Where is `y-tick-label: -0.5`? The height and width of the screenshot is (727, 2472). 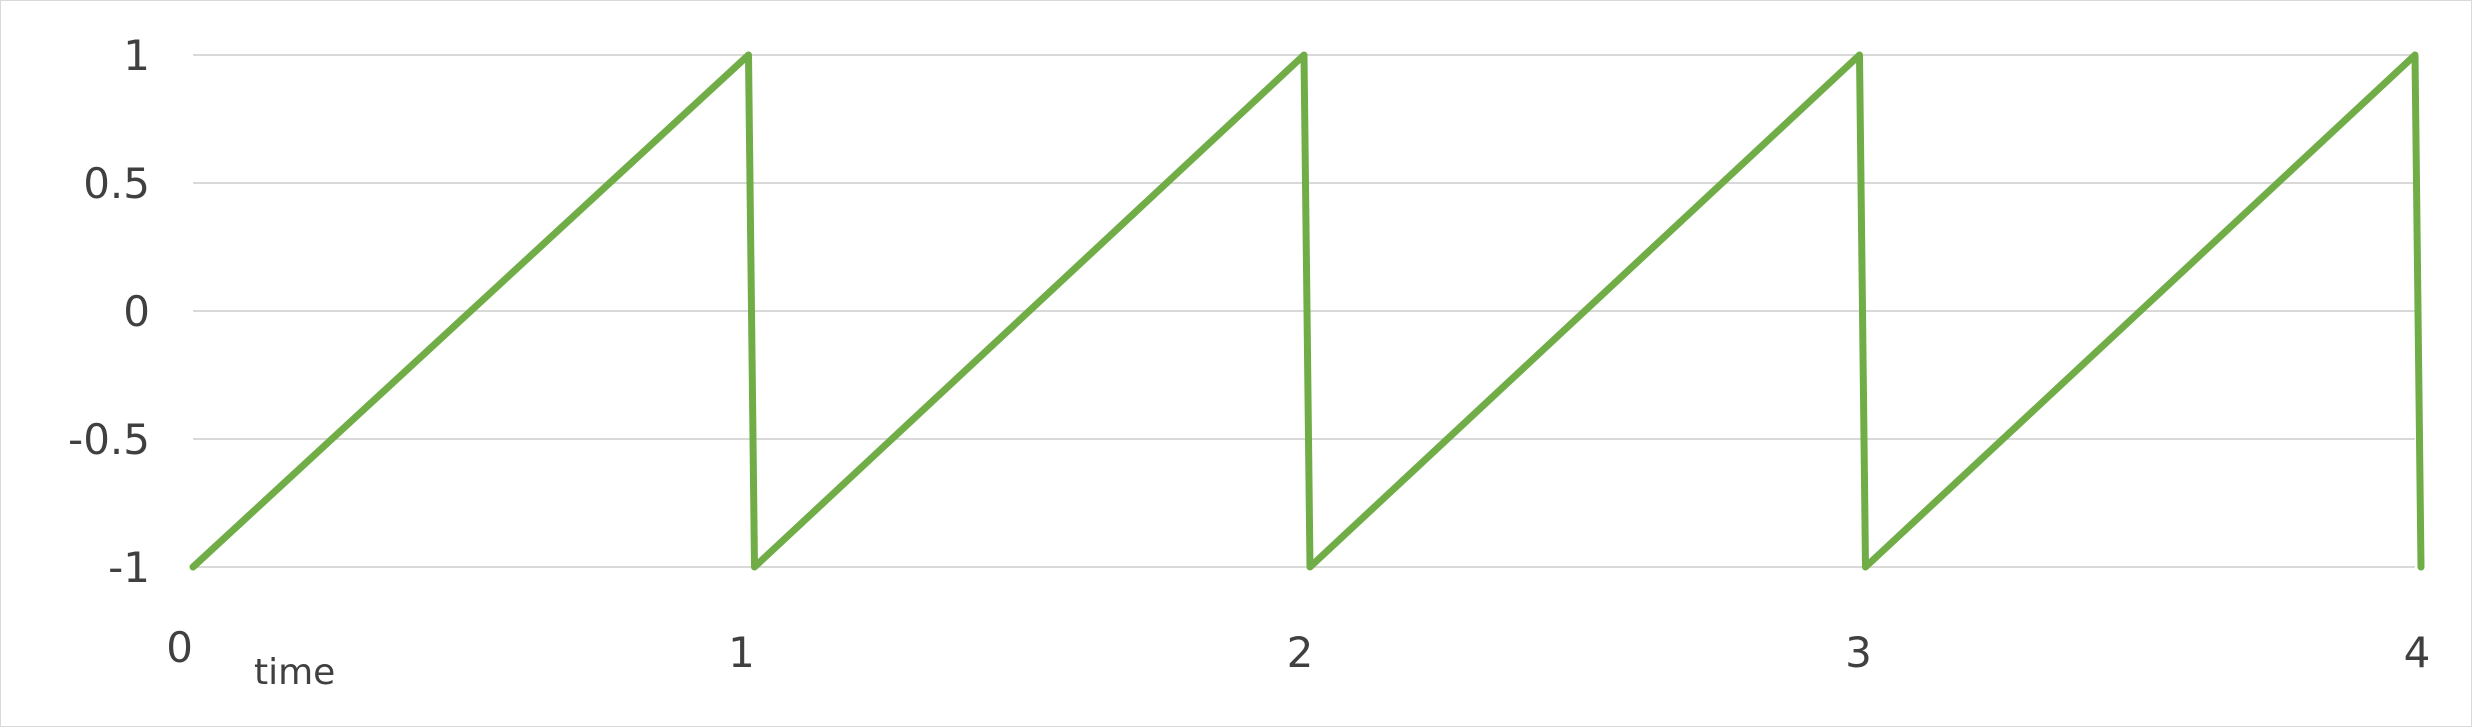 y-tick-label: -0.5 is located at coordinates (109, 439).